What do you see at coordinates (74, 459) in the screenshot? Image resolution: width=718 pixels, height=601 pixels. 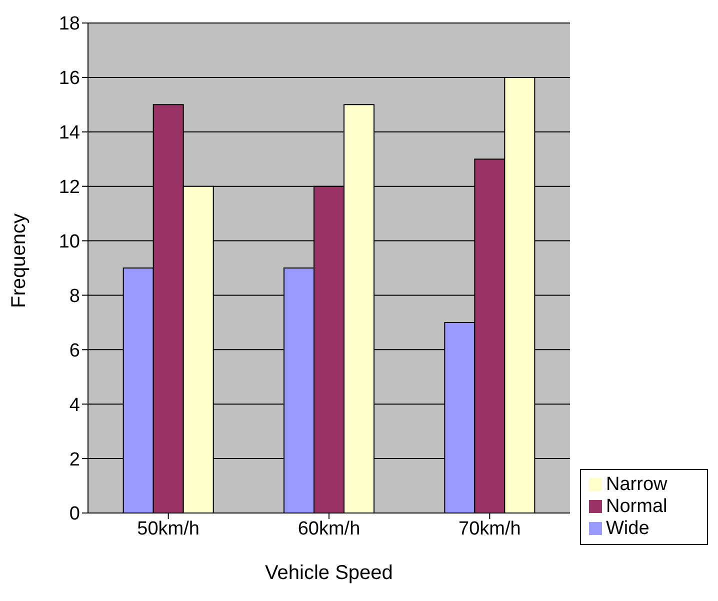 I see `y-tick-label: 2` at bounding box center [74, 459].